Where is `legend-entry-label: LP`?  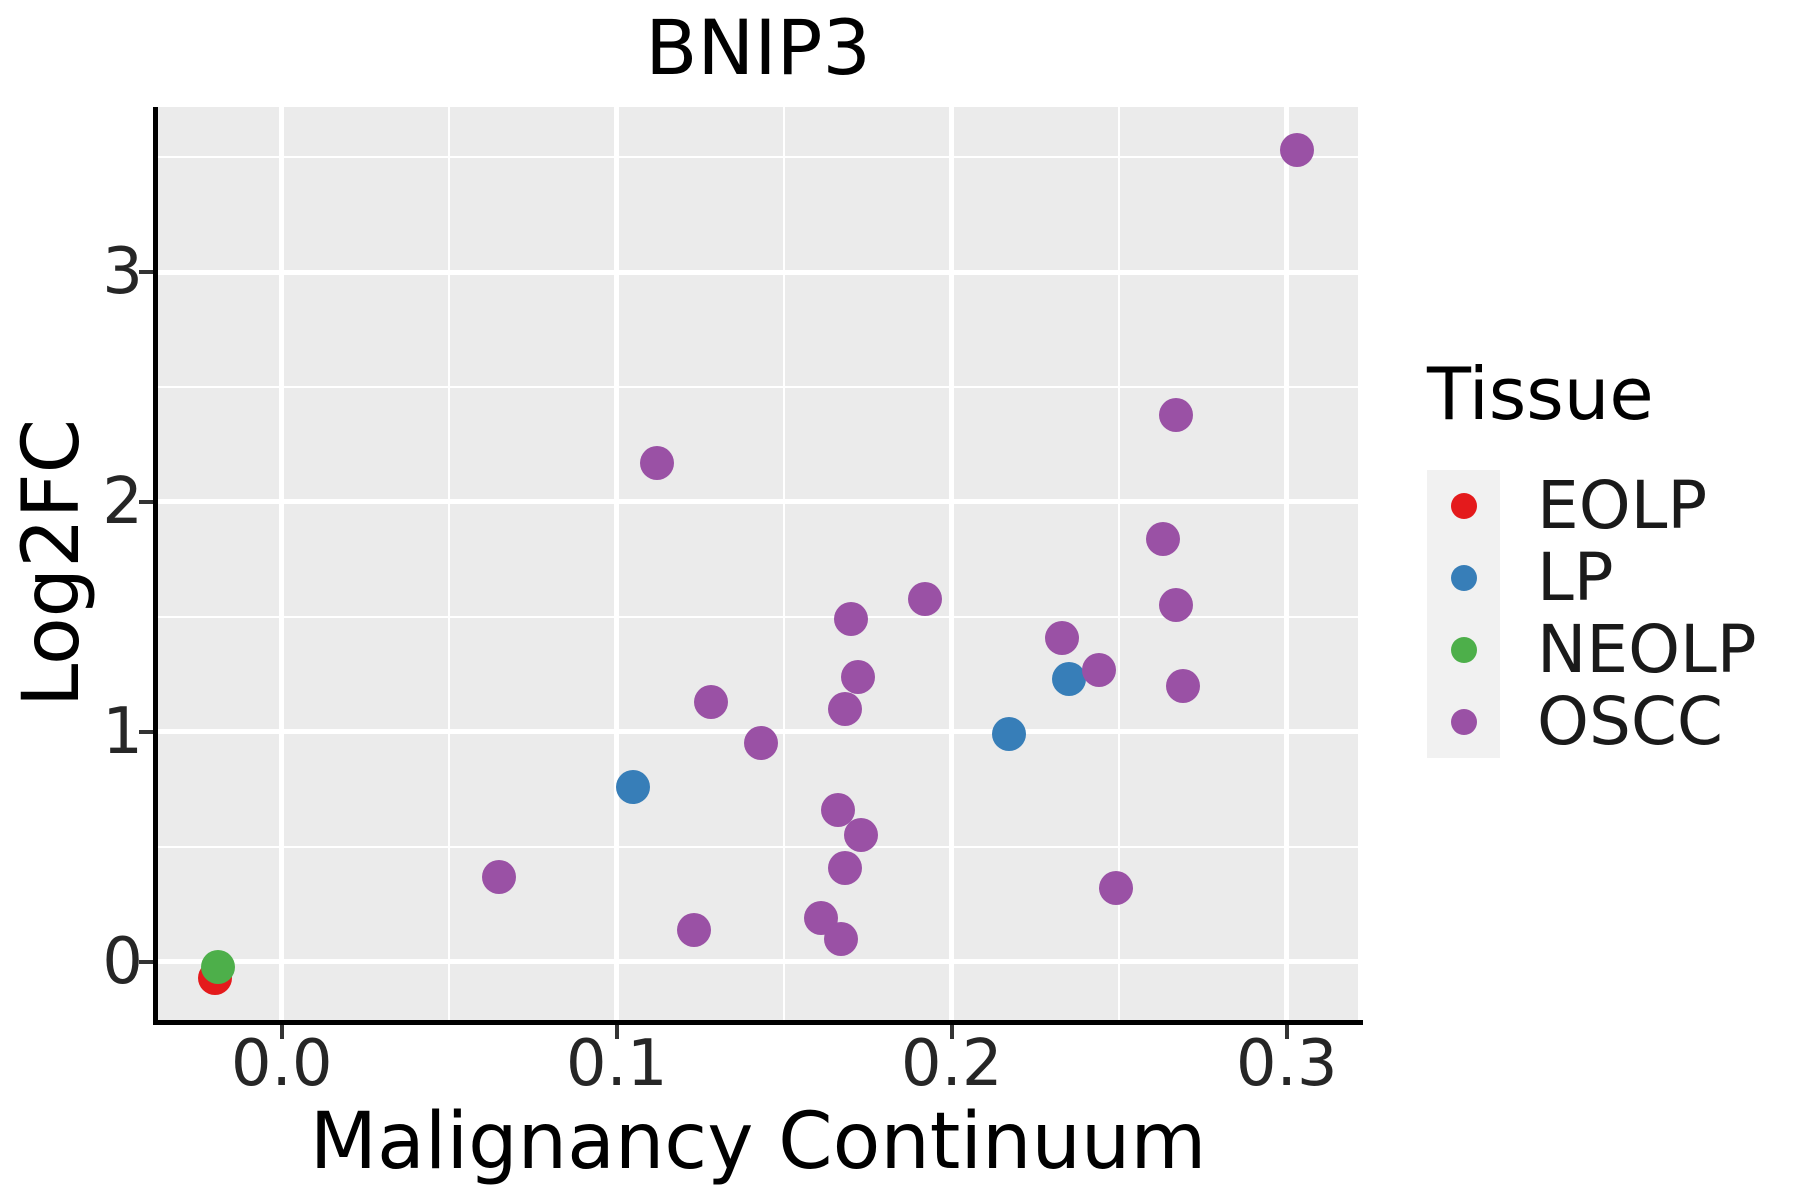 legend-entry-label: LP is located at coordinates (1575, 577).